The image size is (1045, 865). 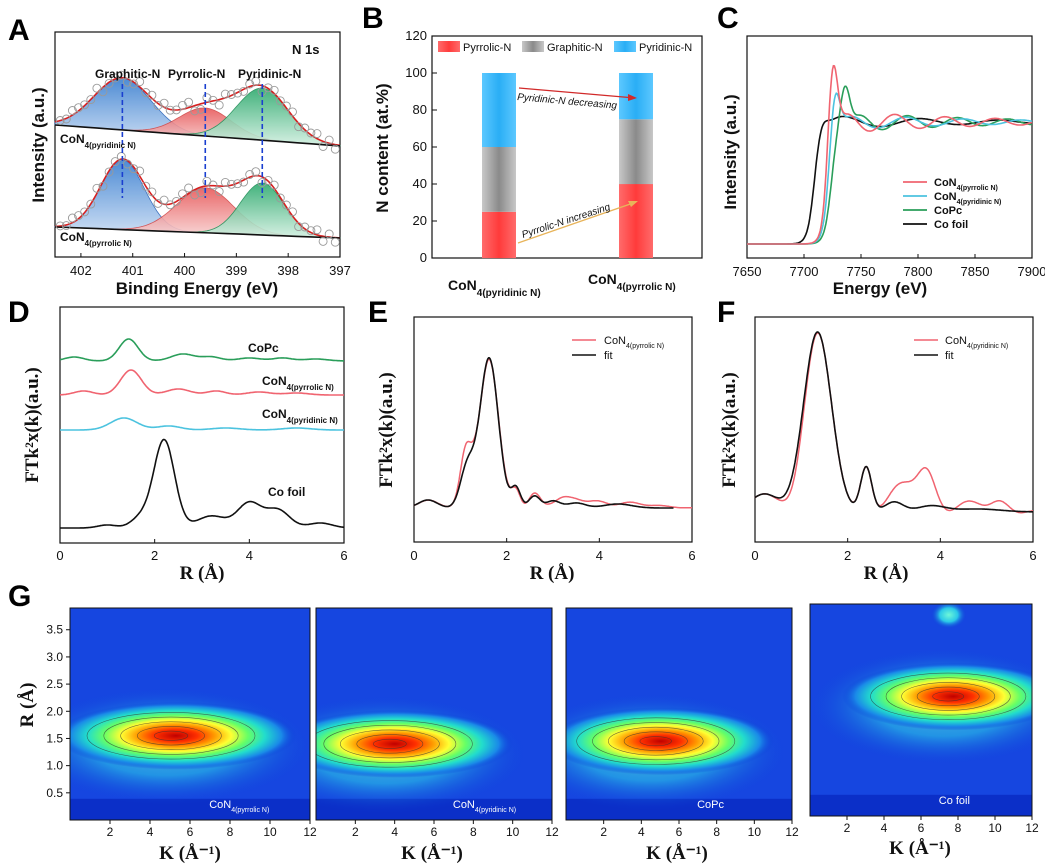 What do you see at coordinates (889, 165) in the screenshot?
I see `xanes-copc` at bounding box center [889, 165].